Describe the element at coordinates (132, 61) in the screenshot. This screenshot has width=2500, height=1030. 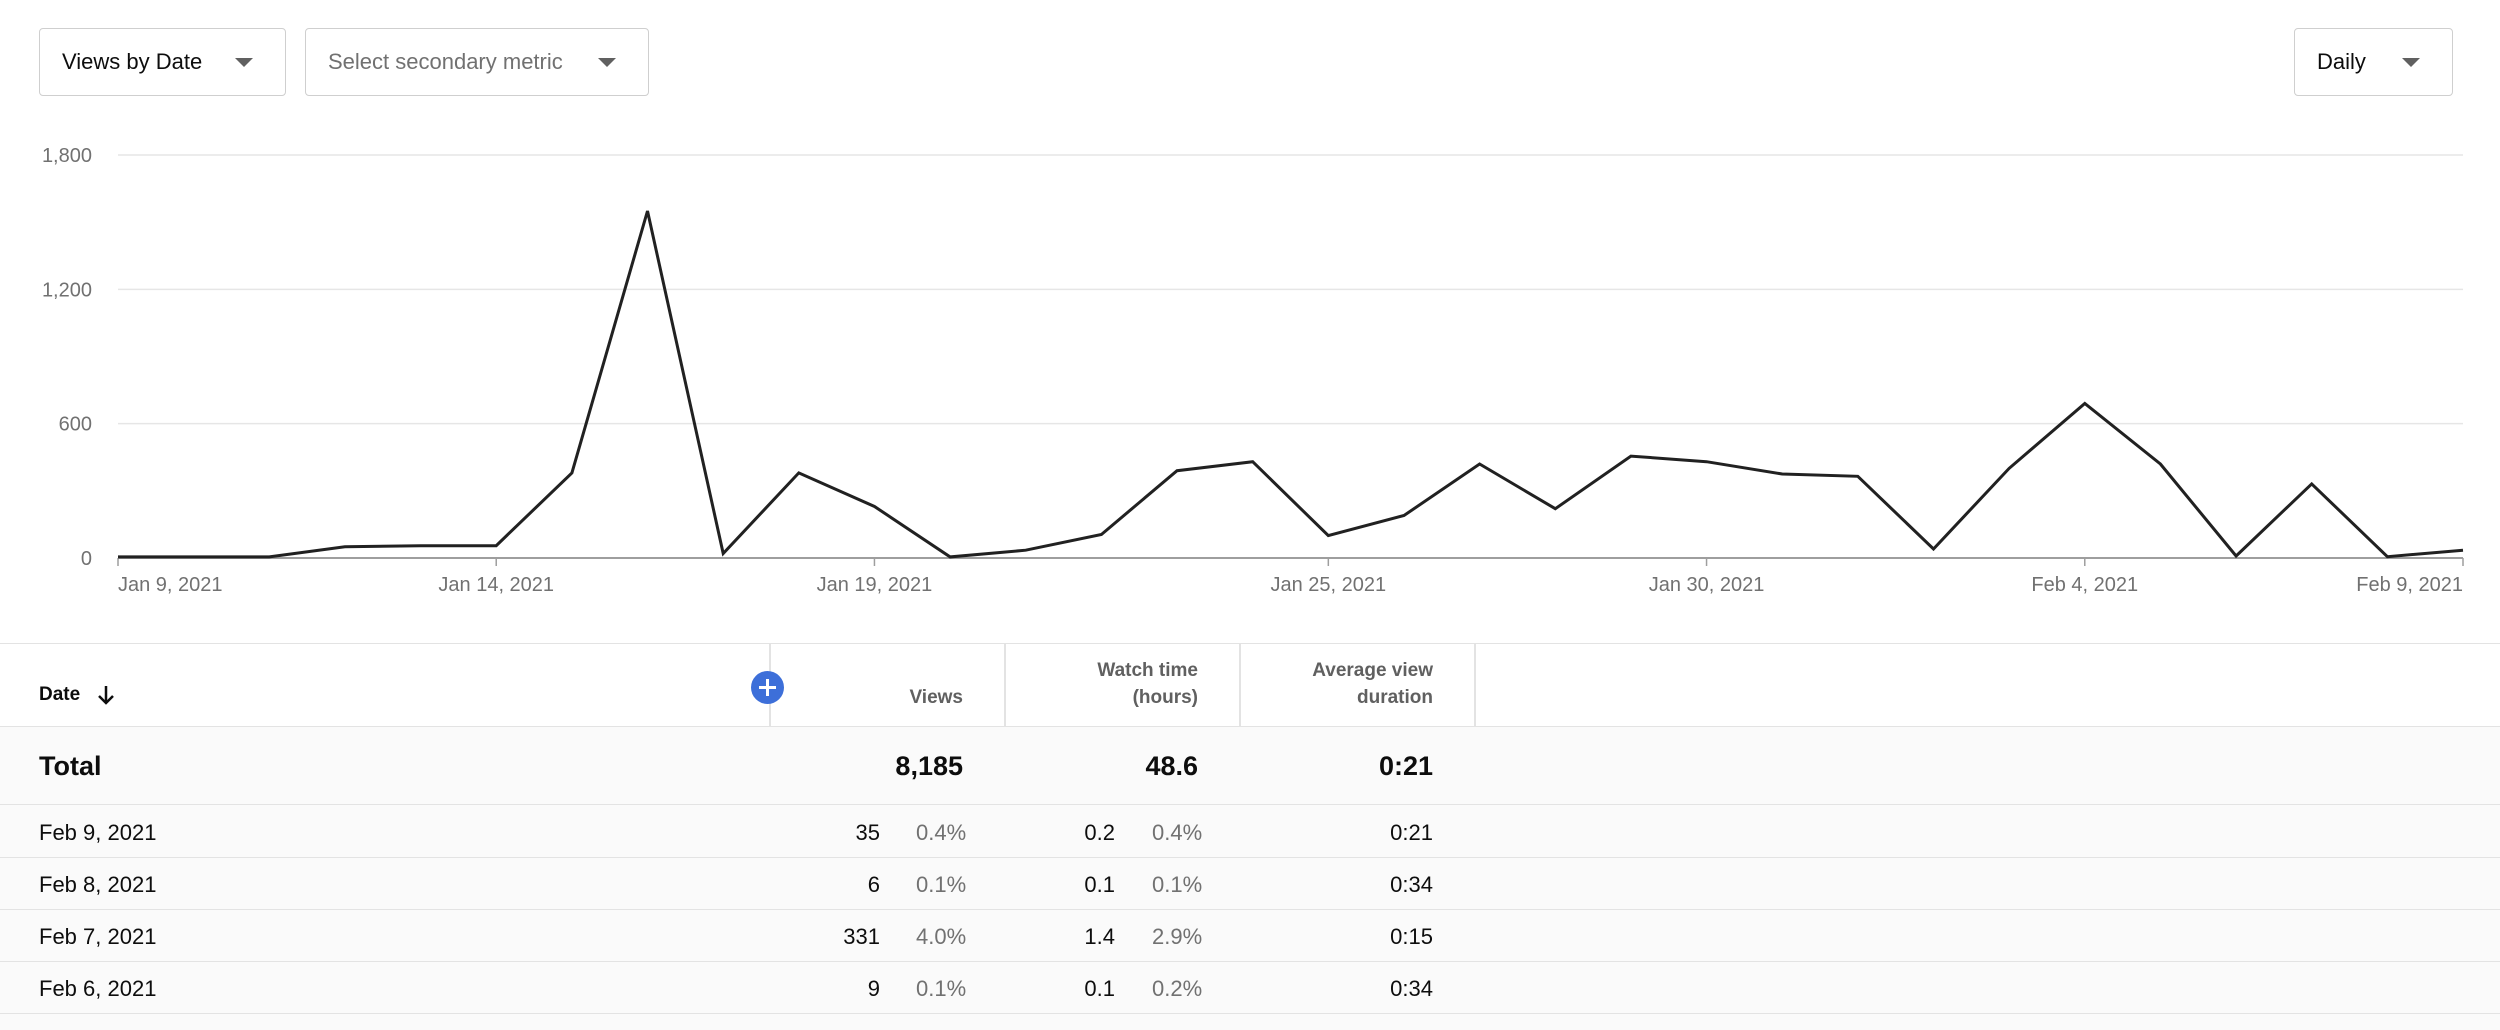
I see `metric-dropdown-label: Views by Date` at that location.